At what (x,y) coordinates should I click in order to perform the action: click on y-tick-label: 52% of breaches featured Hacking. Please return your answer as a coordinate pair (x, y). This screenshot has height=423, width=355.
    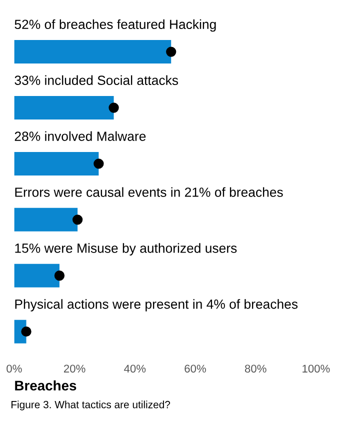
    Looking at the image, I should click on (115, 25).